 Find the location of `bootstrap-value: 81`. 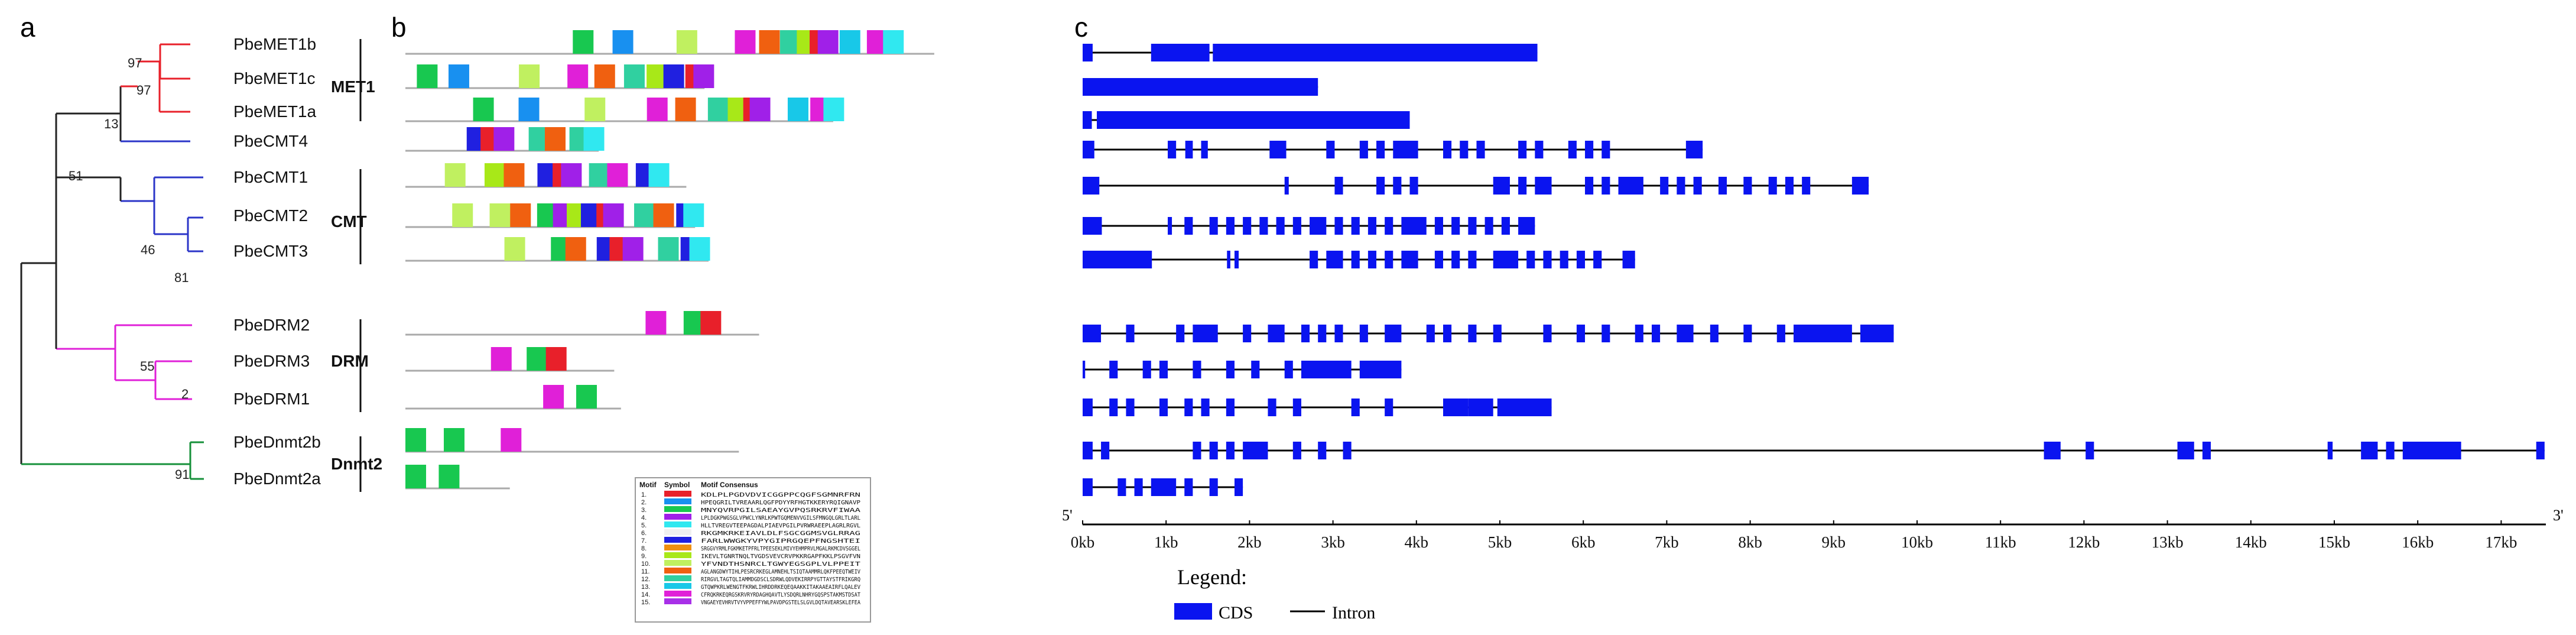

bootstrap-value: 81 is located at coordinates (181, 277).